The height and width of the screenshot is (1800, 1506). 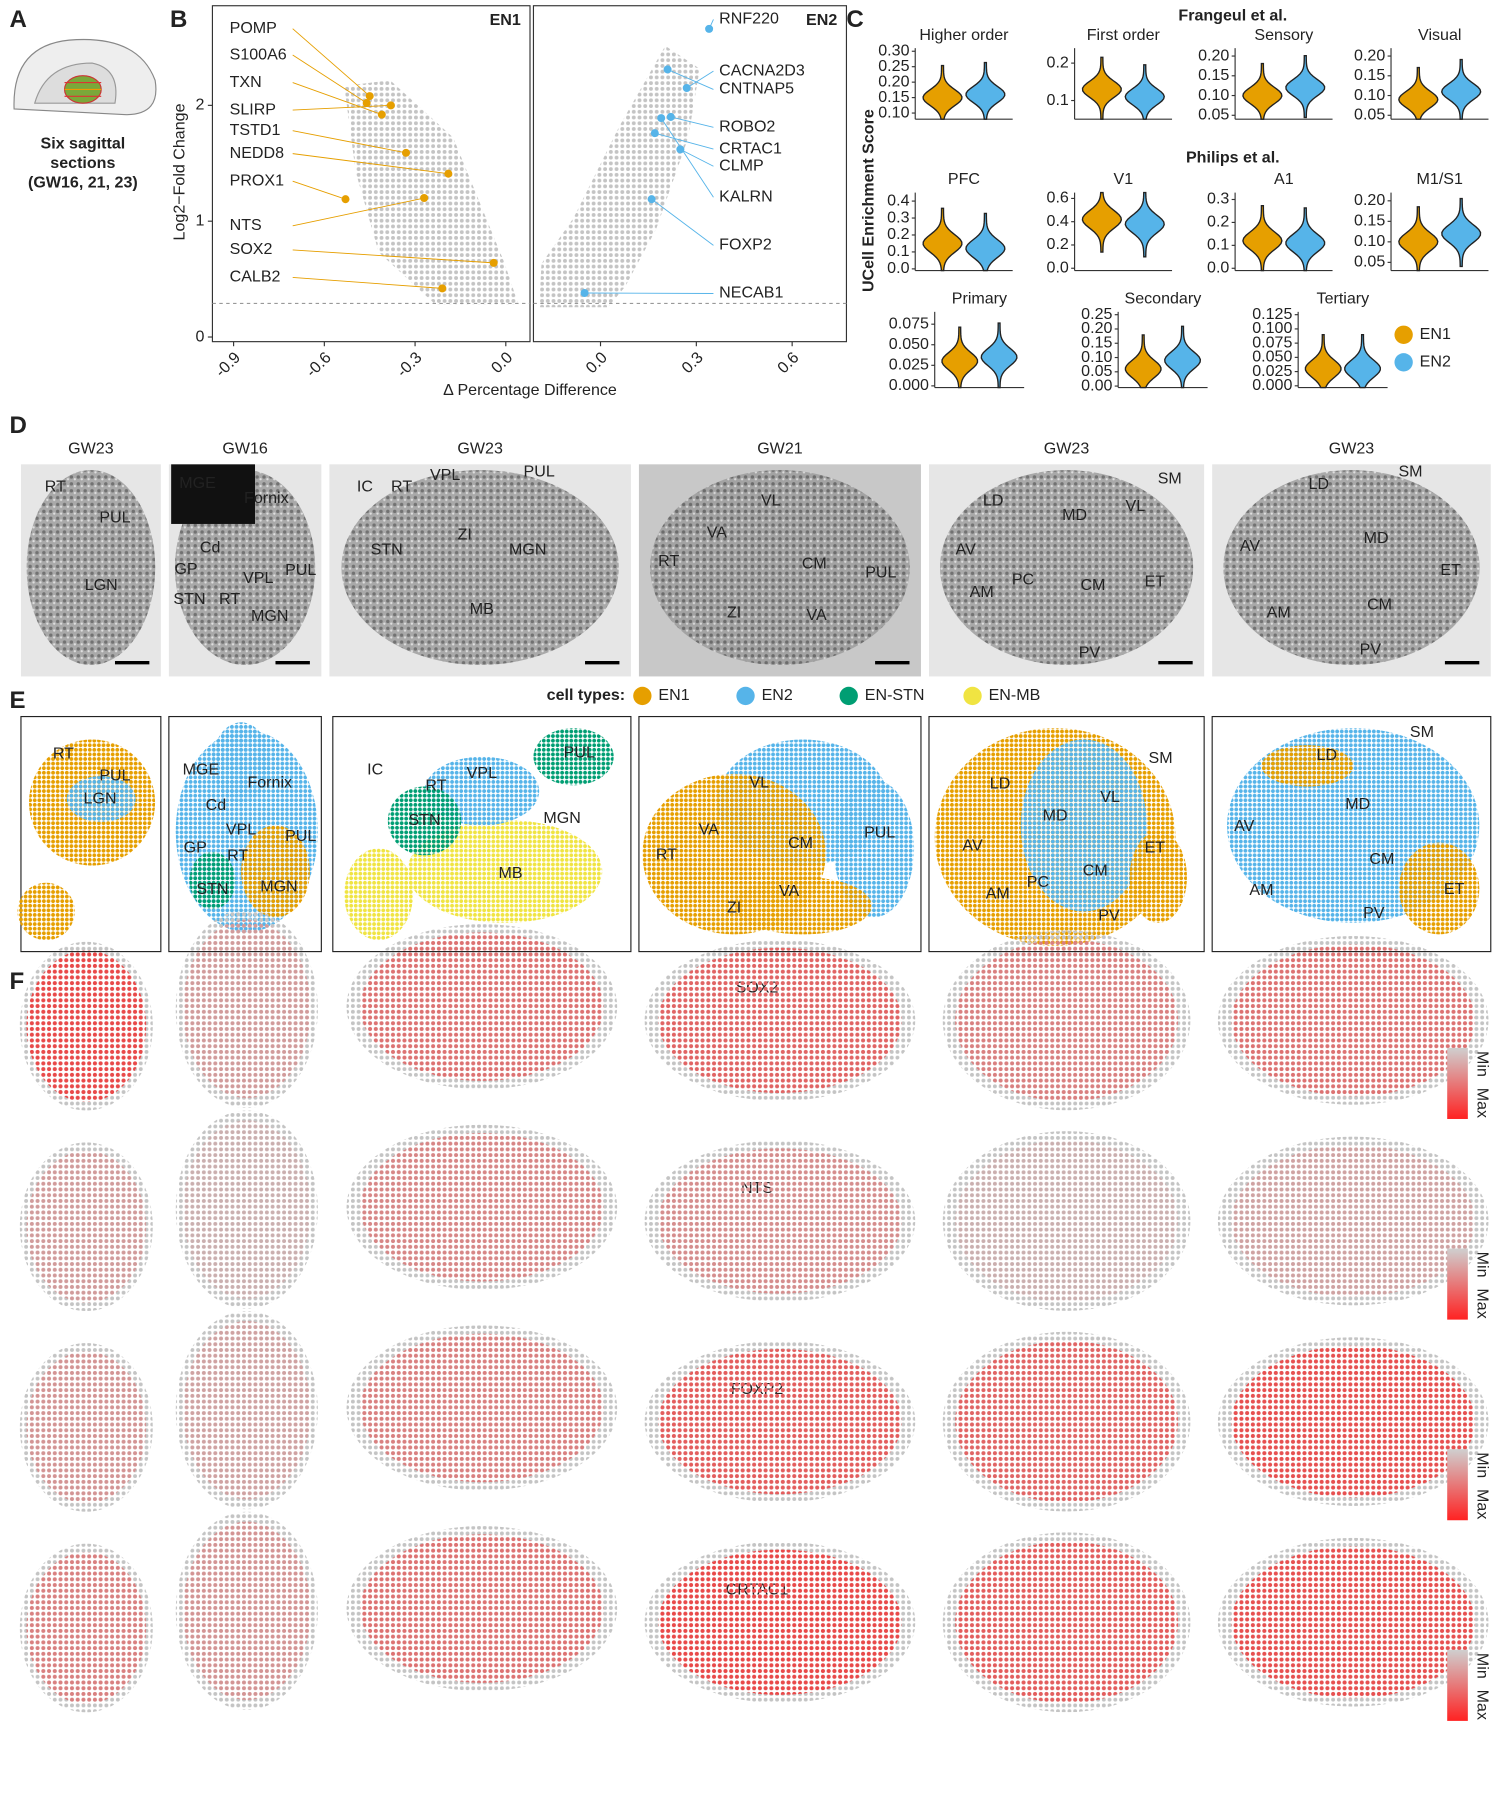 I want to click on y-tick-label: 0.000, so click(x=1272, y=385).